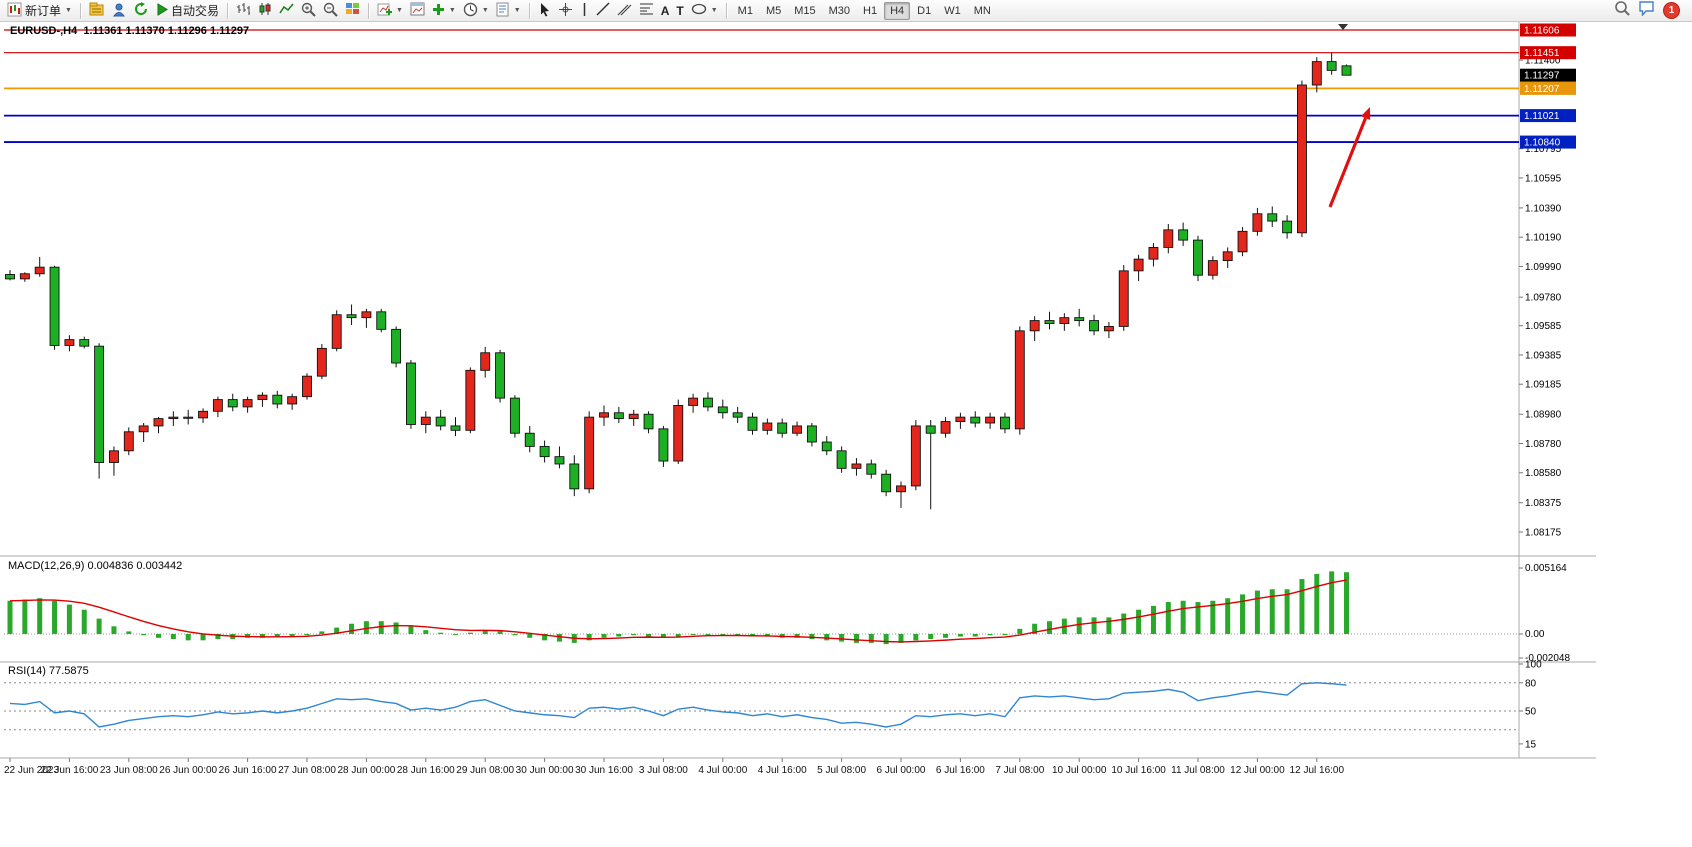  What do you see at coordinates (897, 10) in the screenshot?
I see `timeframe-h4: H4` at bounding box center [897, 10].